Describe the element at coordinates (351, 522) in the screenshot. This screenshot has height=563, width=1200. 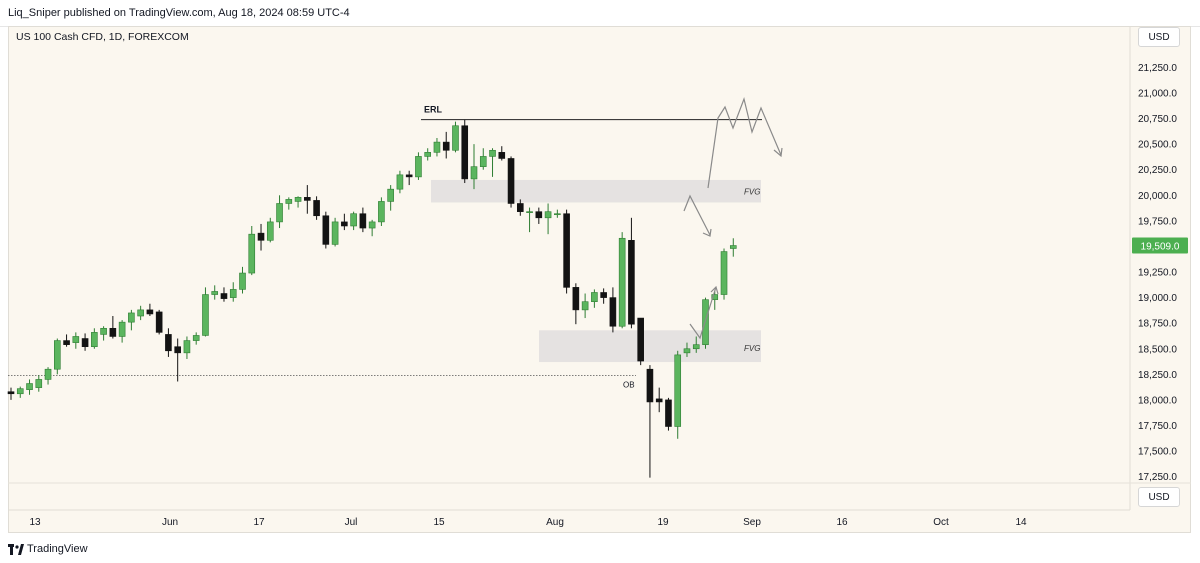
I see `x-tick-label: Jul` at that location.